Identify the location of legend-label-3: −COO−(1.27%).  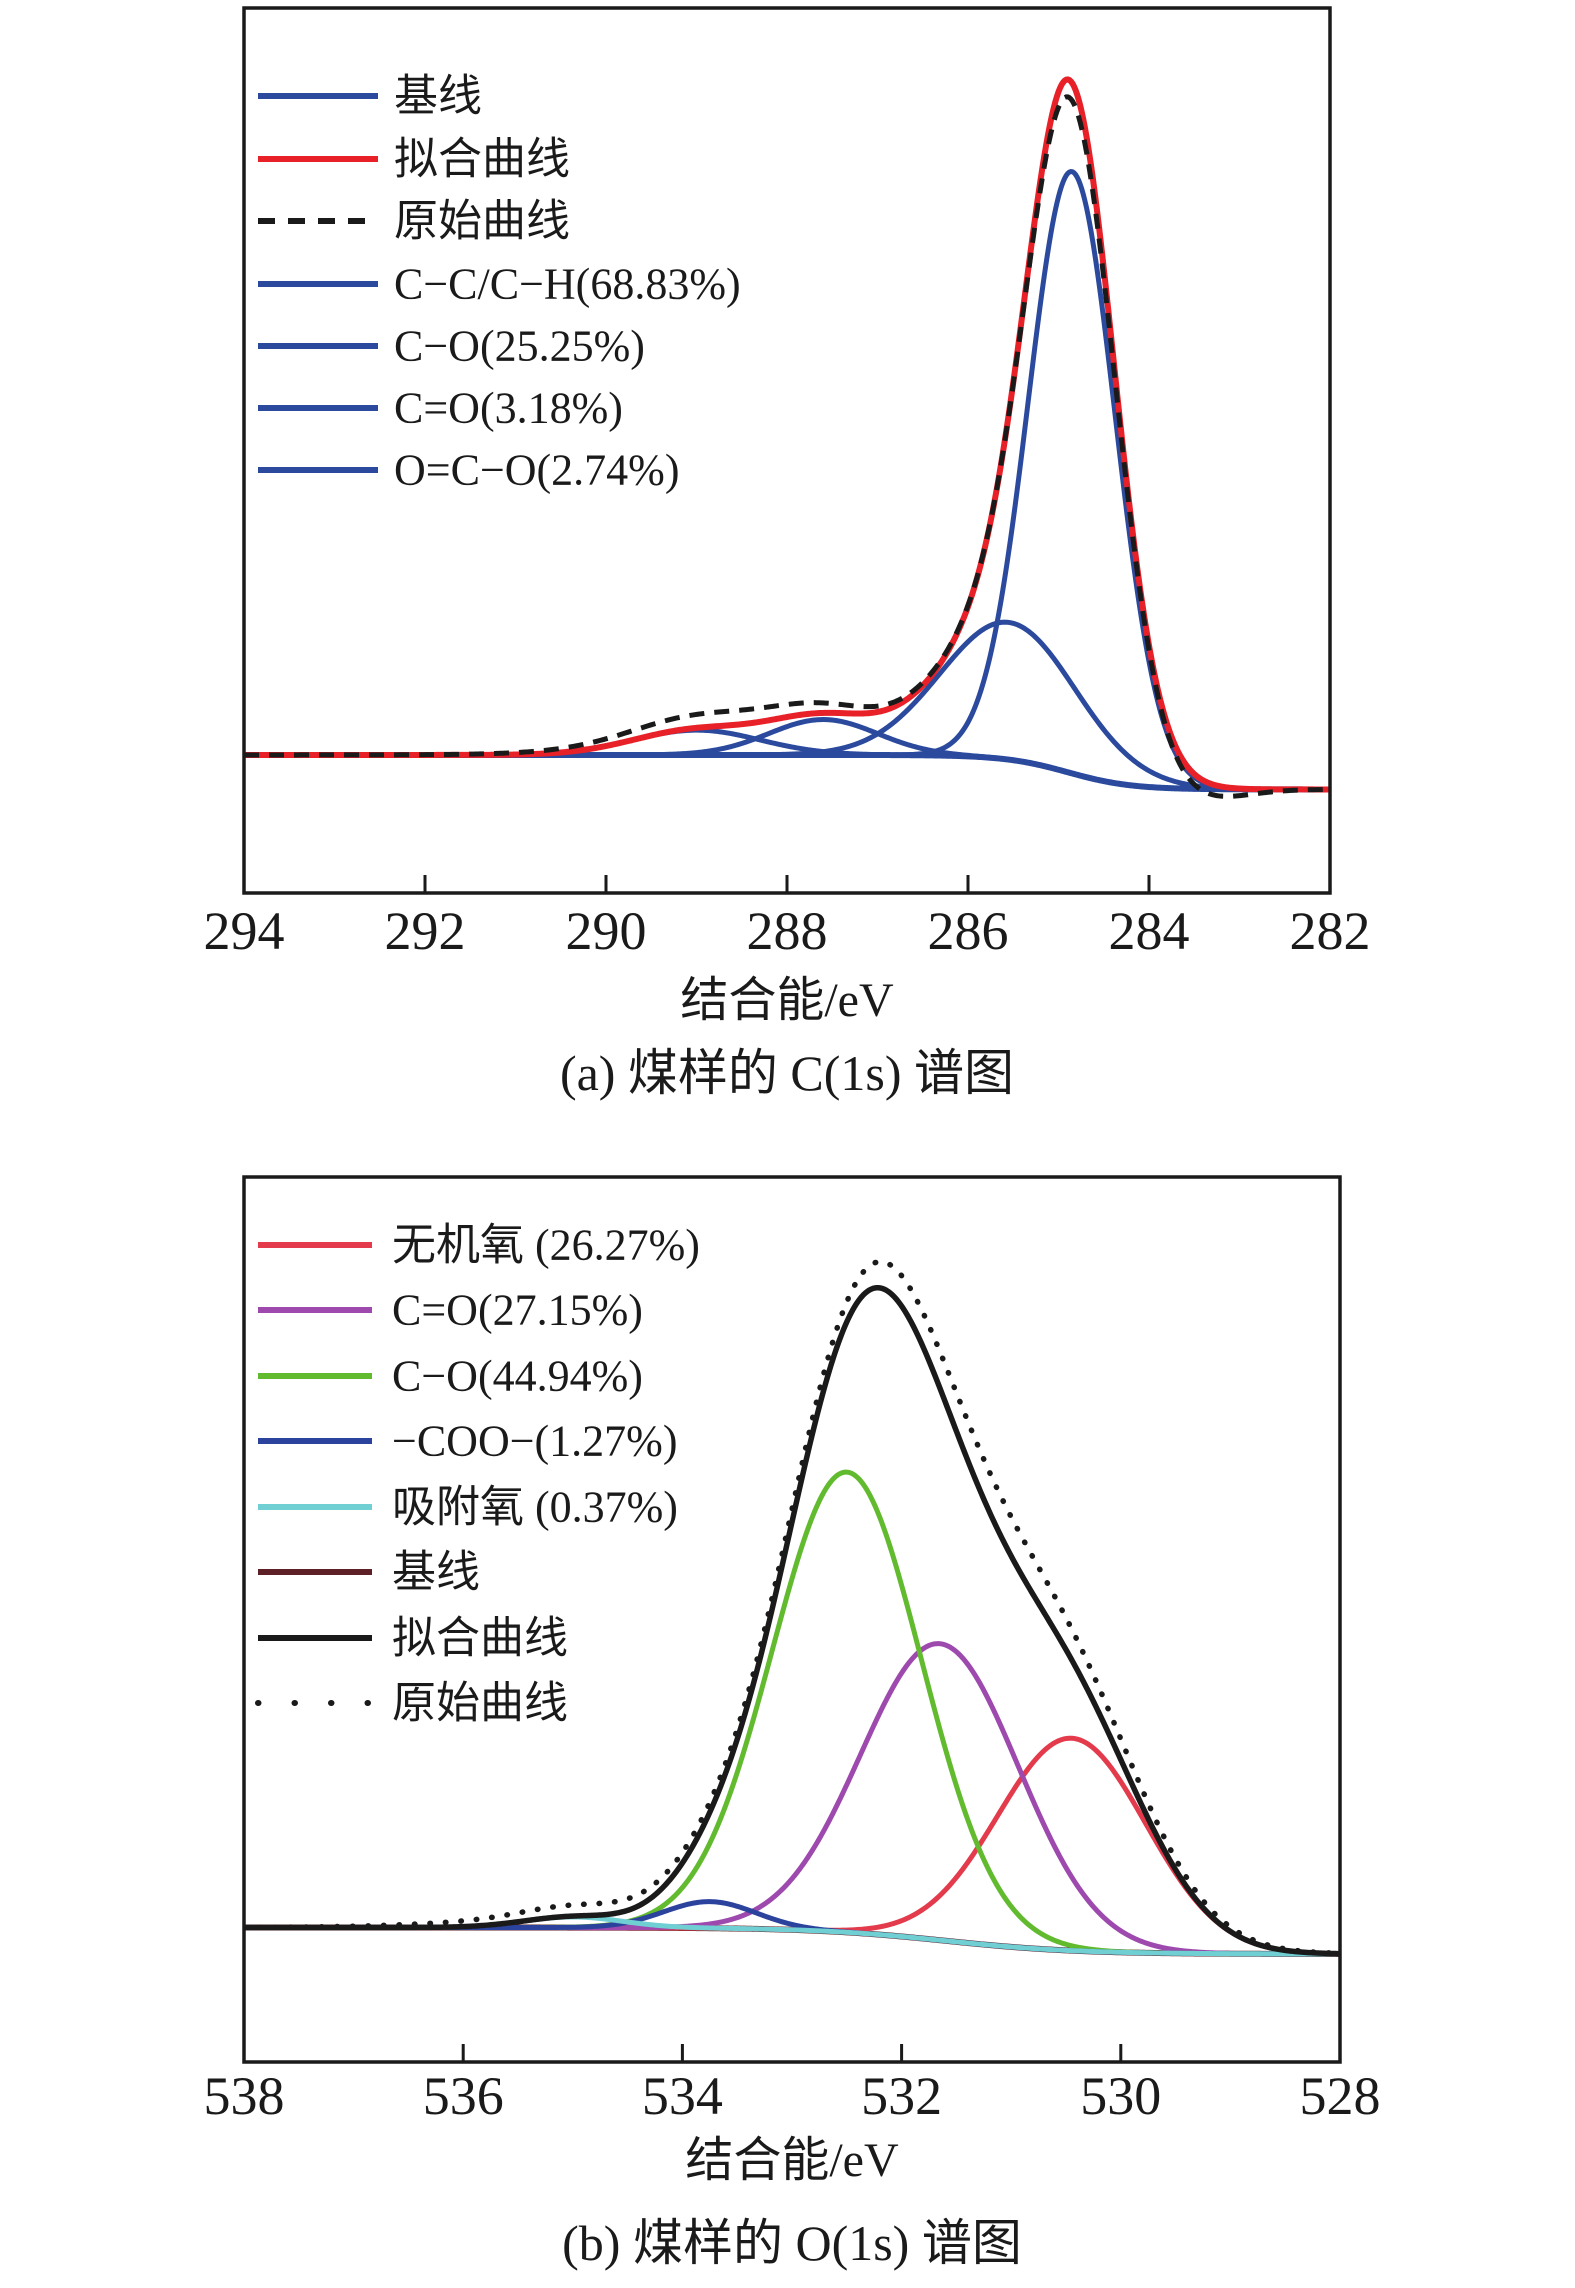
(534, 1441).